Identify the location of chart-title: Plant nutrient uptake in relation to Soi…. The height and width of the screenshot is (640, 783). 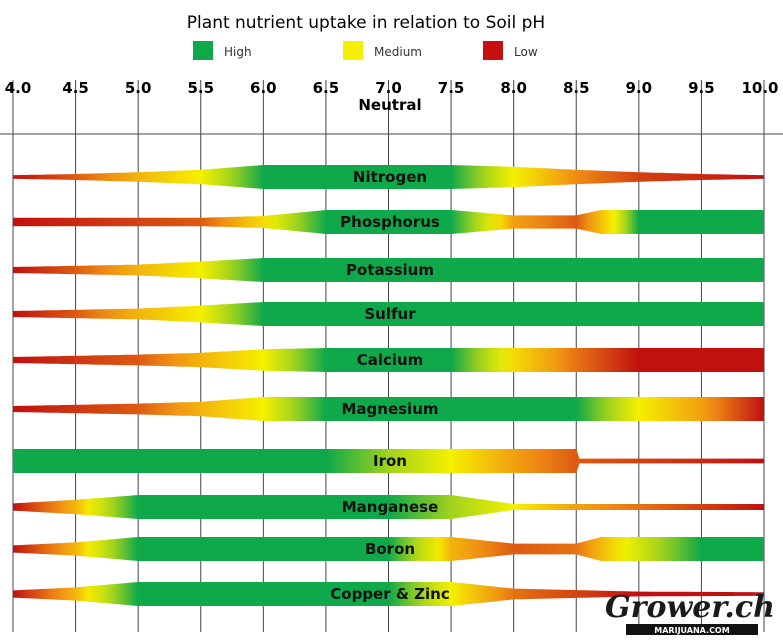
(366, 23).